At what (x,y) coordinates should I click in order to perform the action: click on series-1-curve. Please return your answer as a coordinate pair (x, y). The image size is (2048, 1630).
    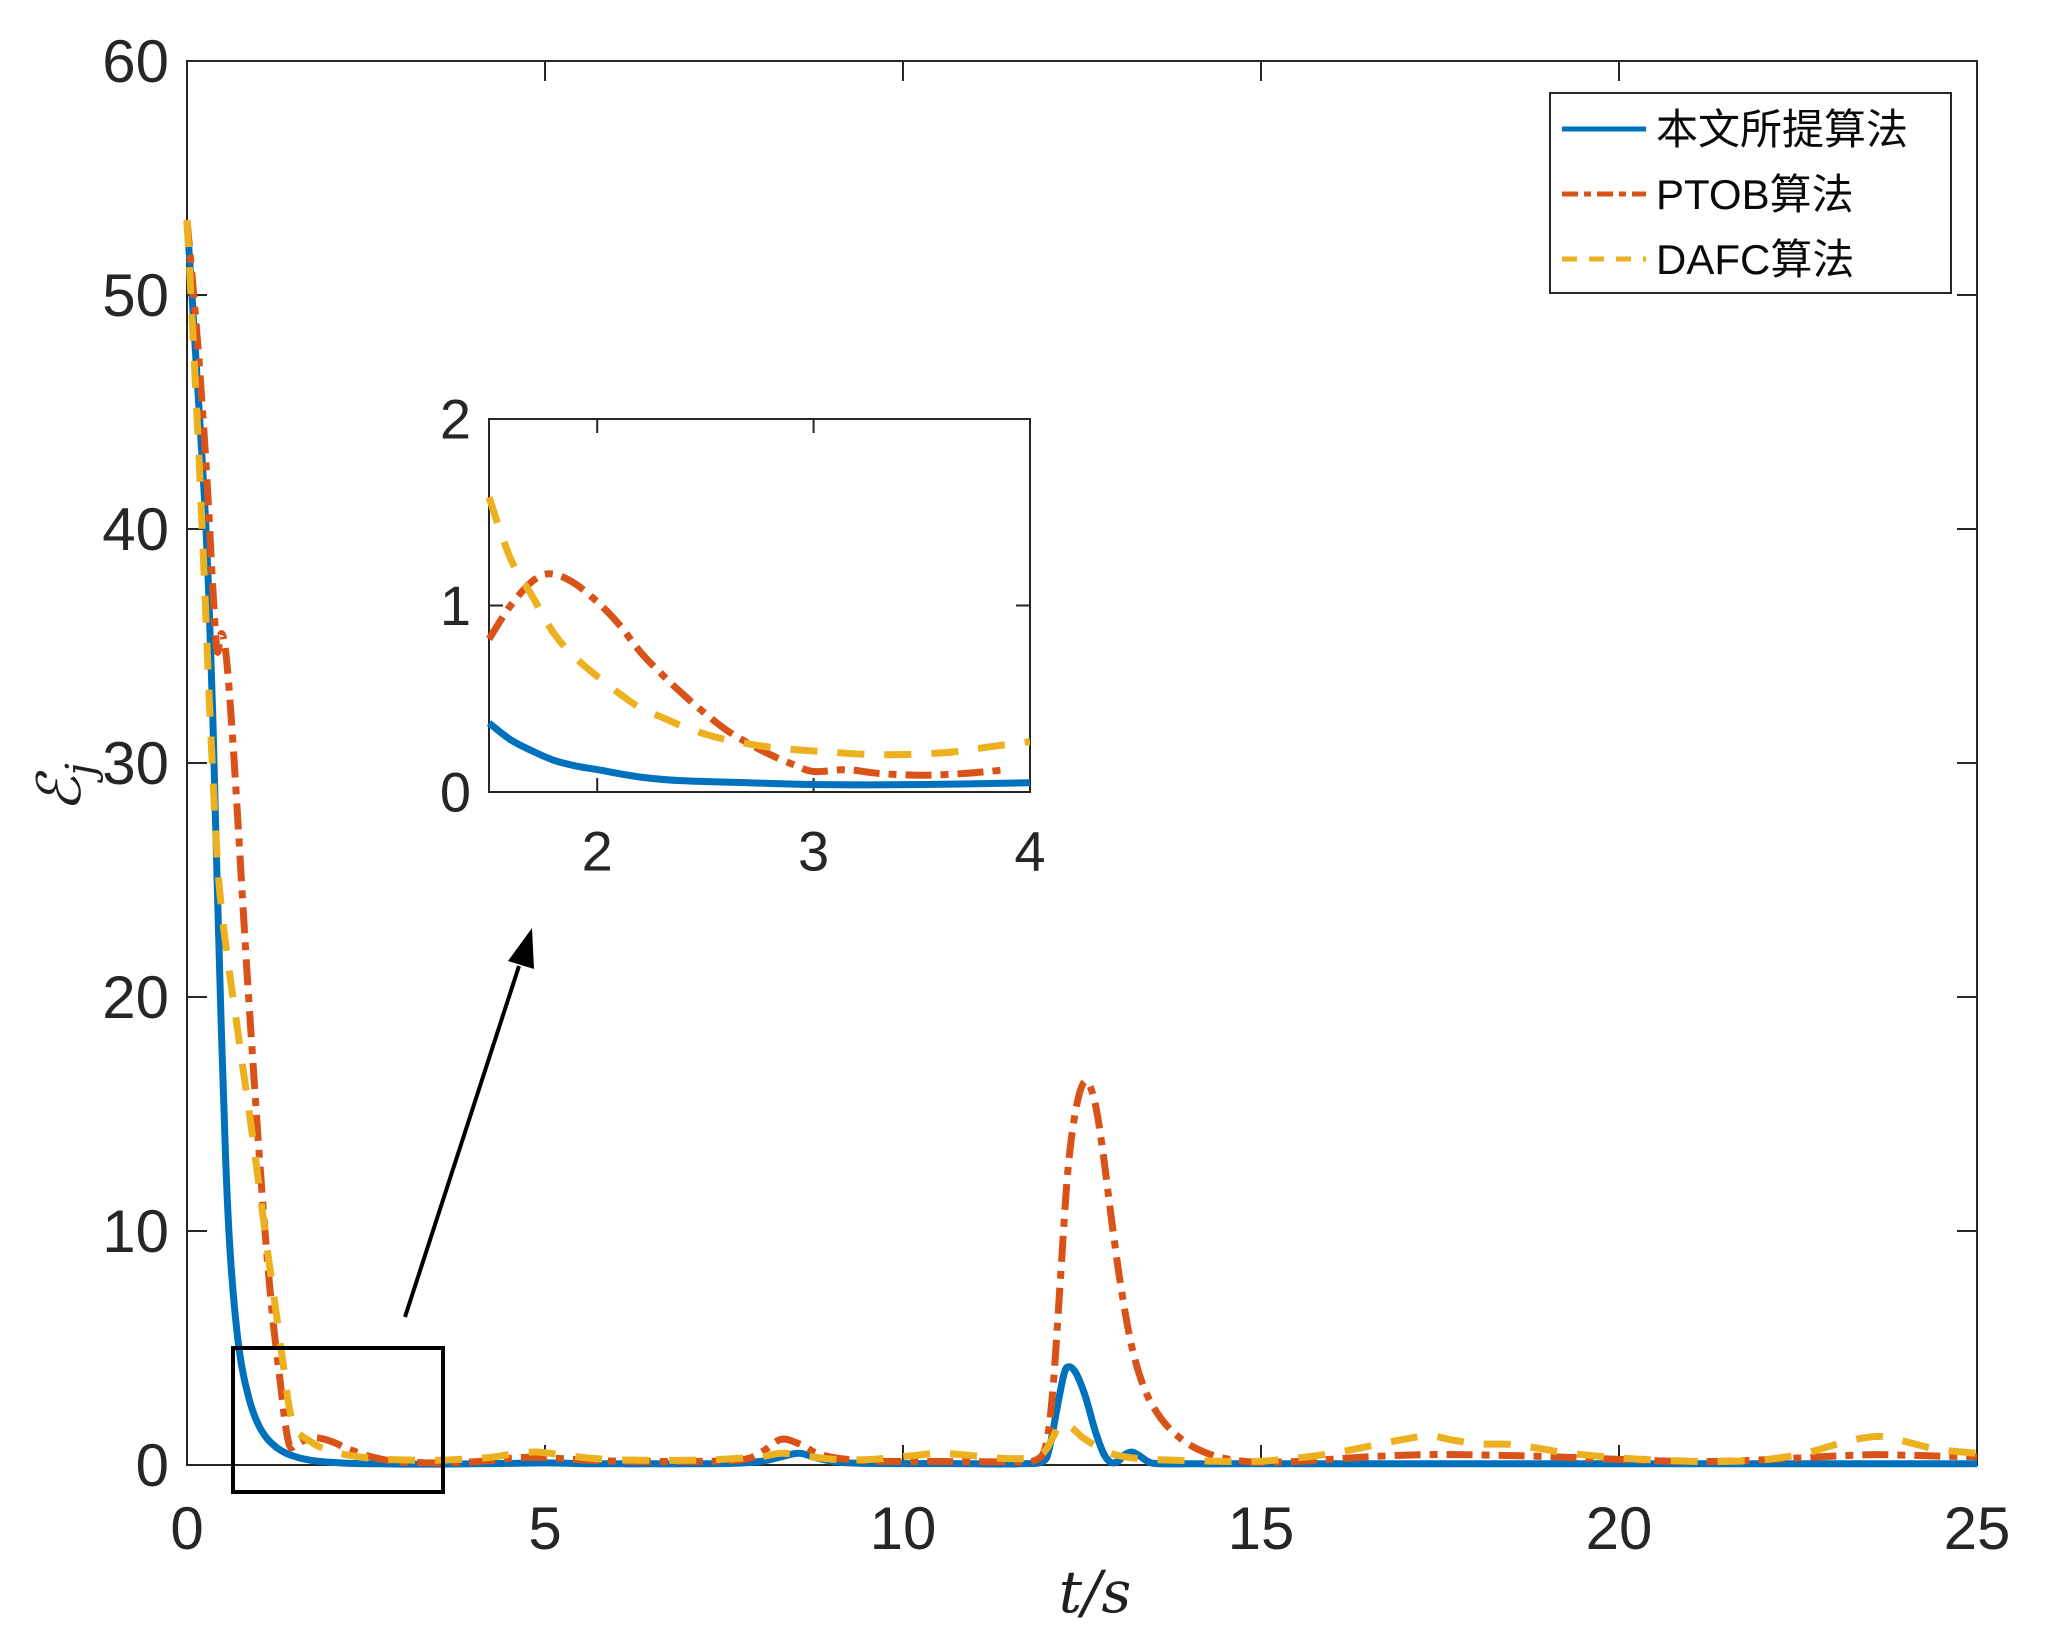
    Looking at the image, I should click on (747, 674).